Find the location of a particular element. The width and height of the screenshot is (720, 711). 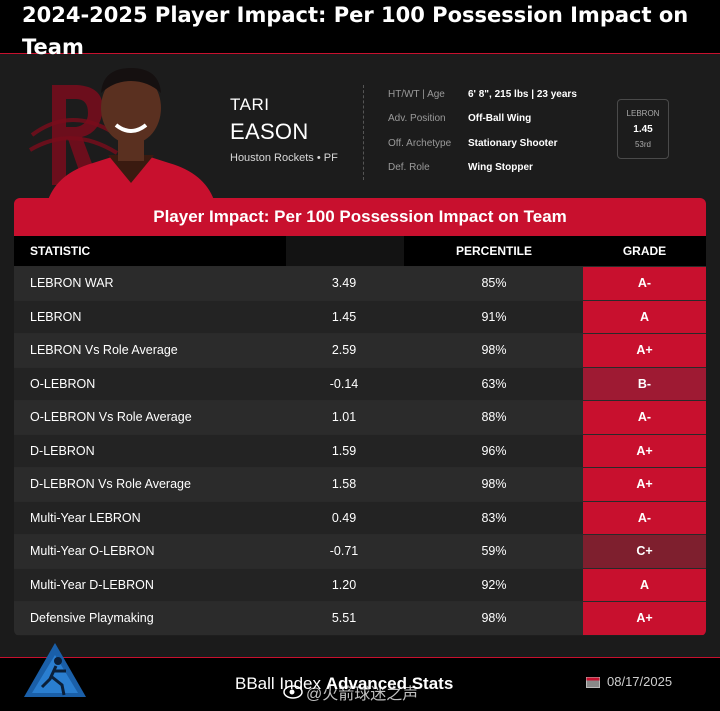

cell-percentile: 92% is located at coordinates (494, 584).